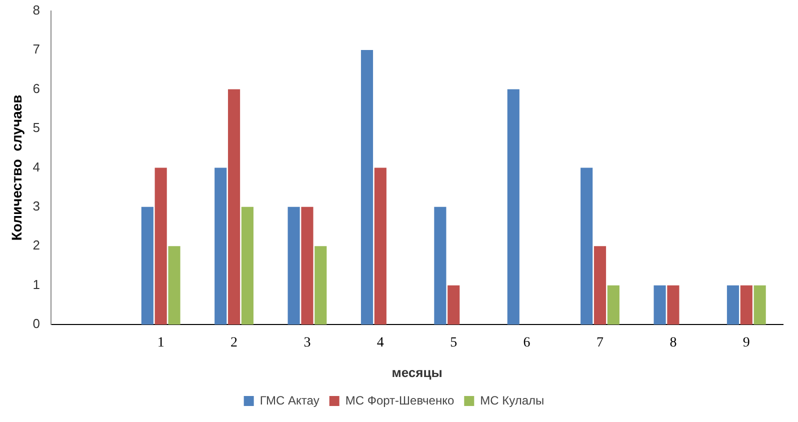 Image resolution: width=798 pixels, height=422 pixels. What do you see at coordinates (36, 245) in the screenshot?
I see `y-tick-label: 2` at bounding box center [36, 245].